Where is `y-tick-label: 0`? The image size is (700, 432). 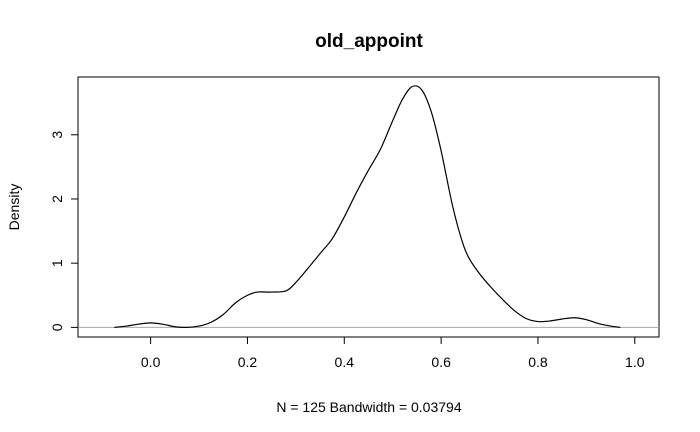
y-tick-label: 0 is located at coordinates (57, 327).